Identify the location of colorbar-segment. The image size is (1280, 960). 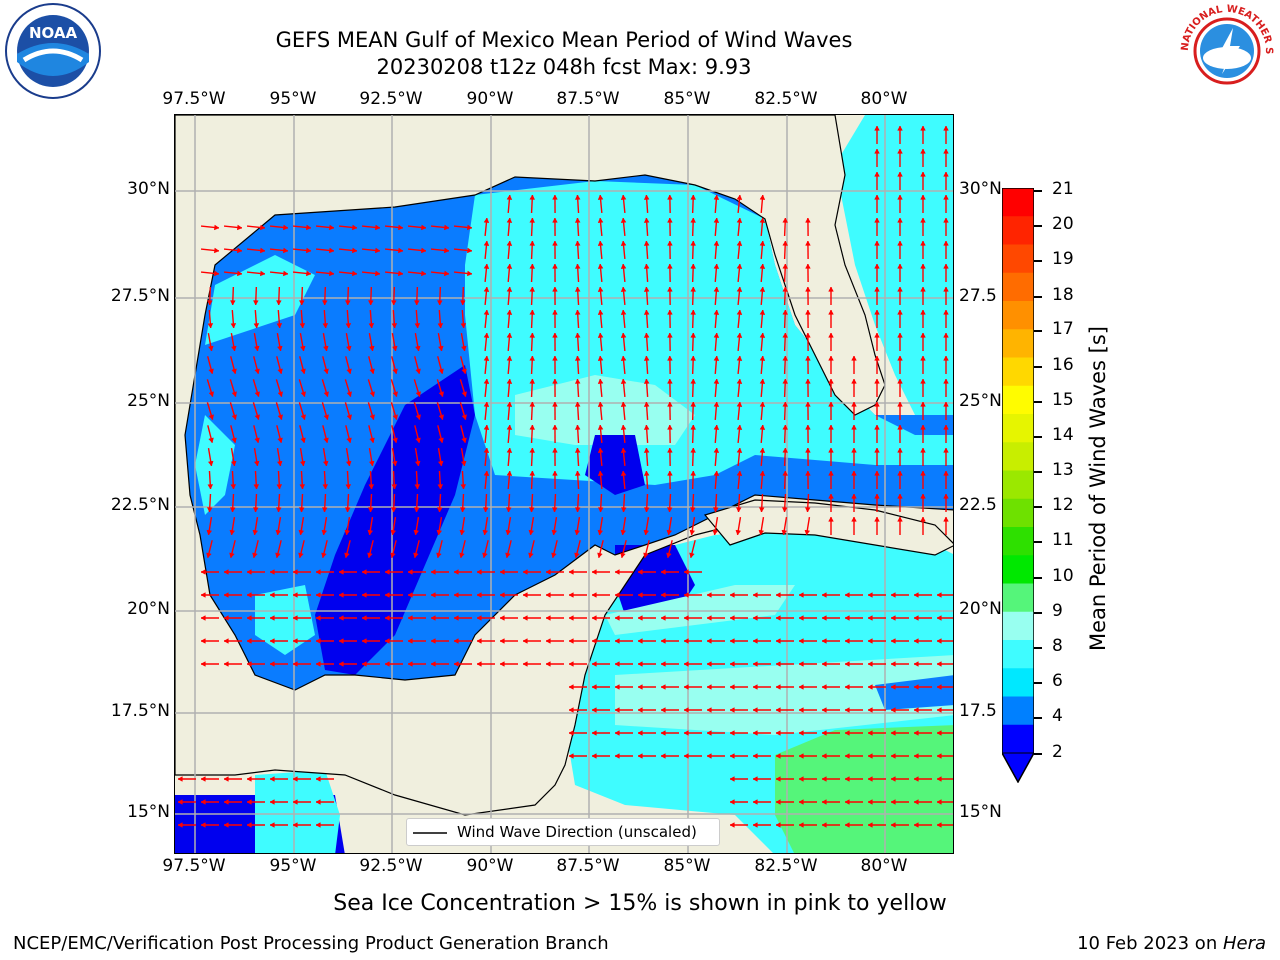
(1018, 343).